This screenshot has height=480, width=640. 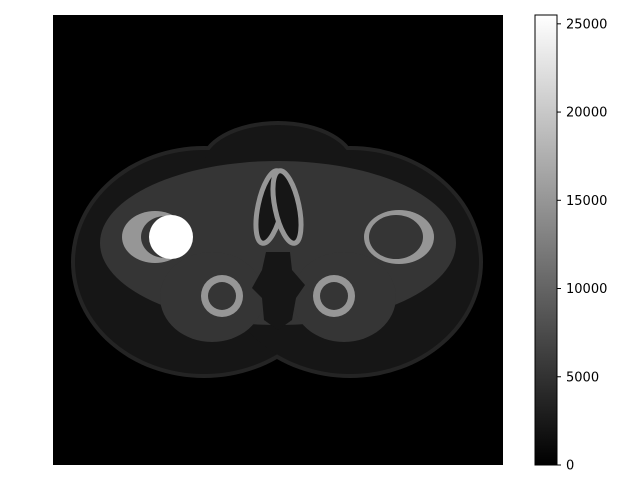 What do you see at coordinates (582, 377) in the screenshot?
I see `colorbar-tick-label: 5000` at bounding box center [582, 377].